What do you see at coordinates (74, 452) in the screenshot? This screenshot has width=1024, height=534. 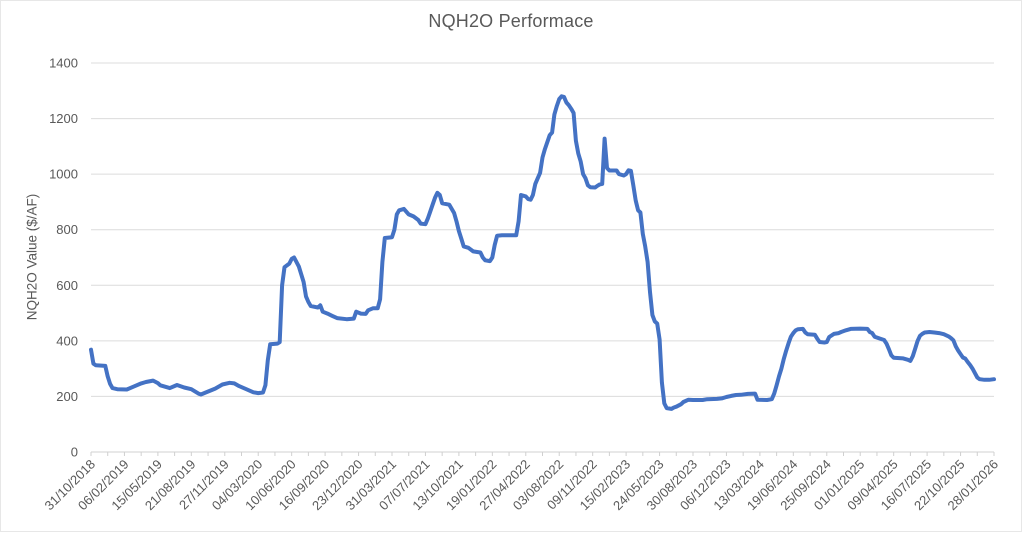 I see `svg-text: 0` at bounding box center [74, 452].